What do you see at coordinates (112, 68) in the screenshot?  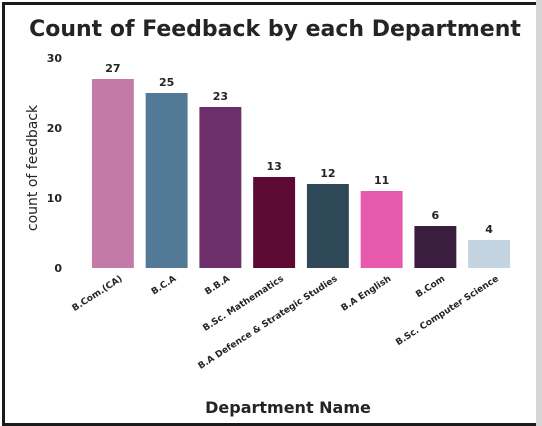 I see `data-label: 27` at bounding box center [112, 68].